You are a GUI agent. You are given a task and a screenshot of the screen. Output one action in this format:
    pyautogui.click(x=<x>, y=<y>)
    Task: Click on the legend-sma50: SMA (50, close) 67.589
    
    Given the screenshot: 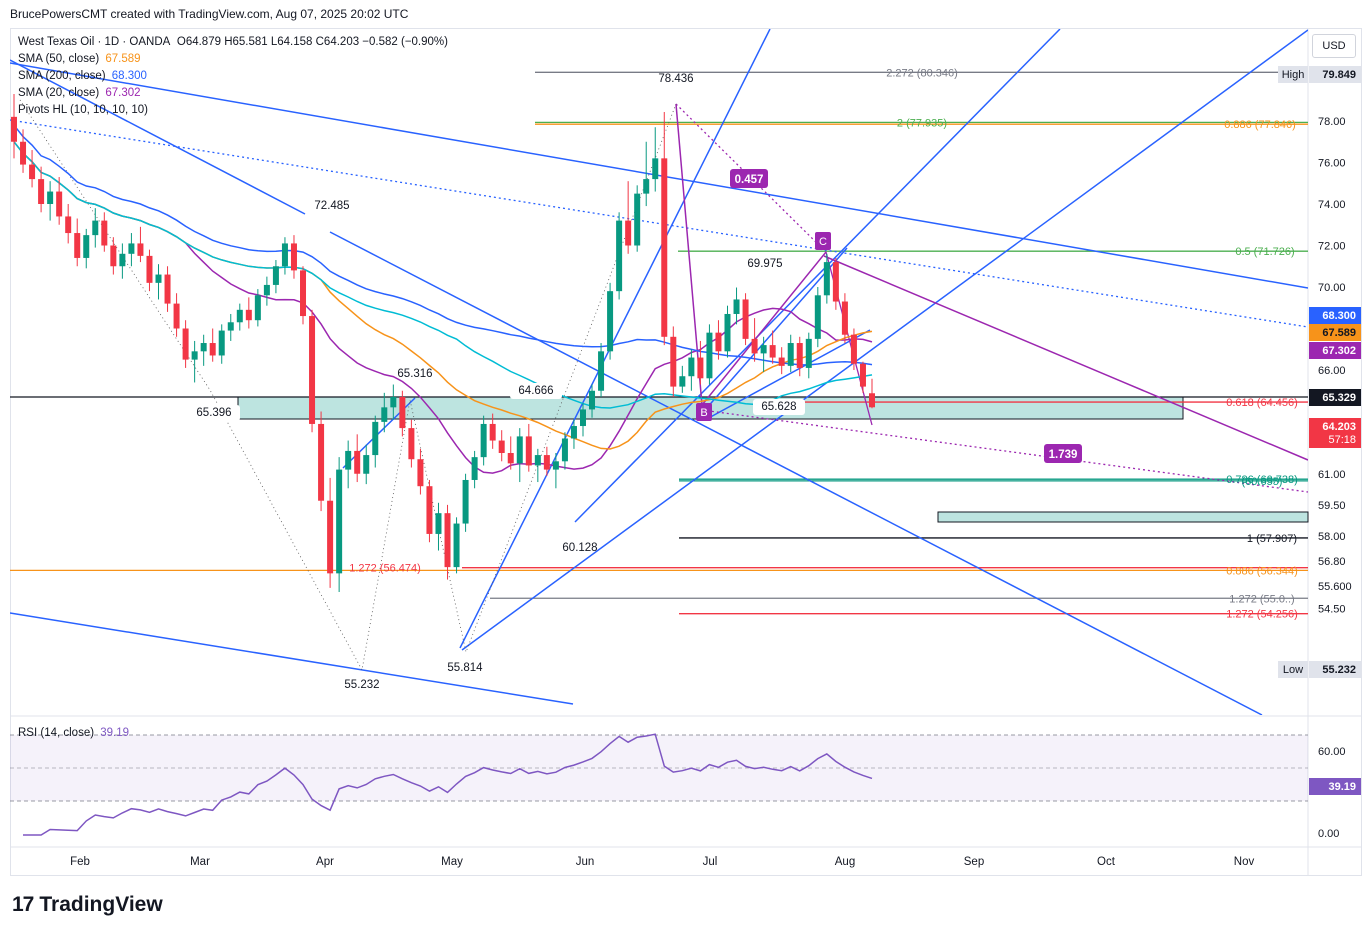 What is the action you would take?
    pyautogui.click(x=233, y=59)
    